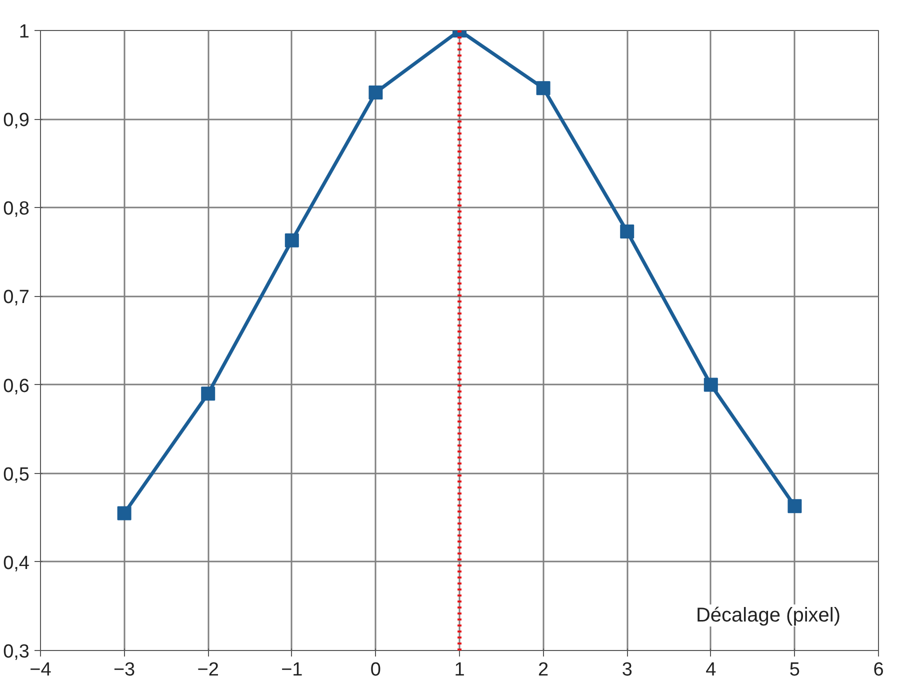 The image size is (903, 678). What do you see at coordinates (711, 669) in the screenshot?
I see `x-tick-label: 4` at bounding box center [711, 669].